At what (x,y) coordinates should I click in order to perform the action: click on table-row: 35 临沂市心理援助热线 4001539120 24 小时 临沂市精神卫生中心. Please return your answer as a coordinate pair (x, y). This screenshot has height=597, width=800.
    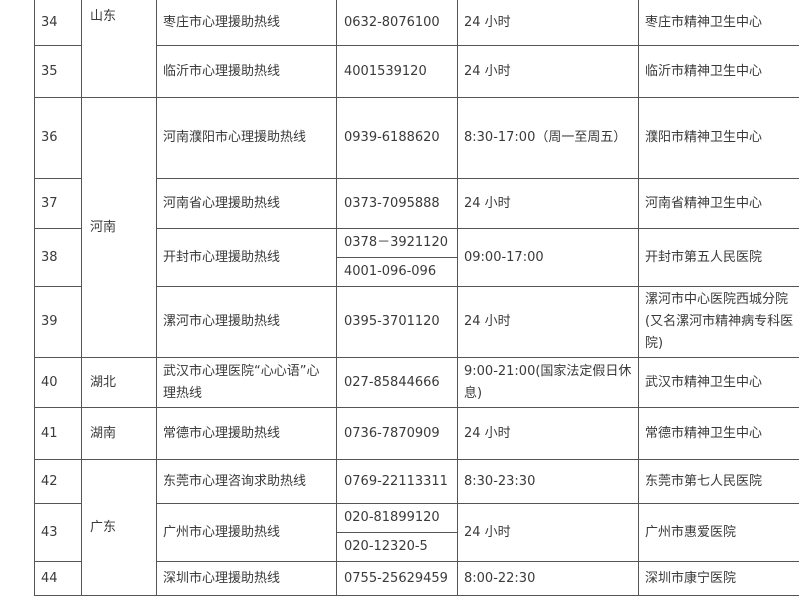
    Looking at the image, I should click on (416, 71).